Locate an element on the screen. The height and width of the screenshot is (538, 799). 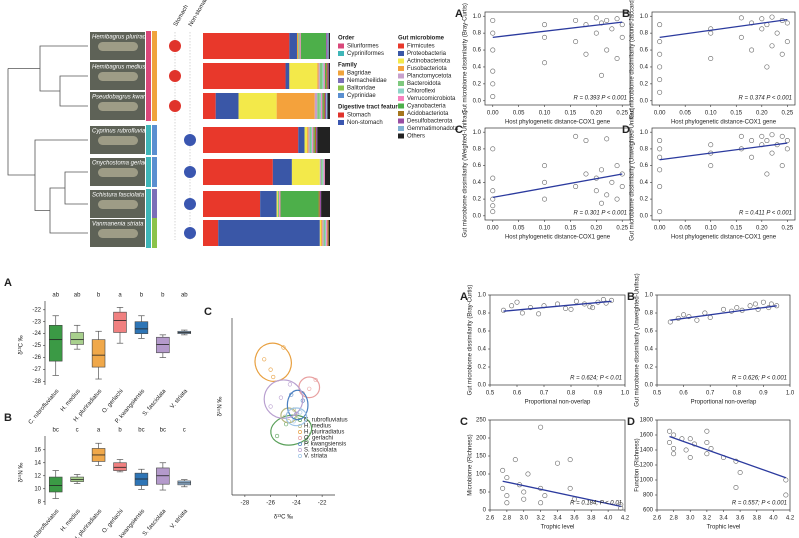
fish-name: Pseudobagrus kwangsiensis is located at coordinates (130, 98).